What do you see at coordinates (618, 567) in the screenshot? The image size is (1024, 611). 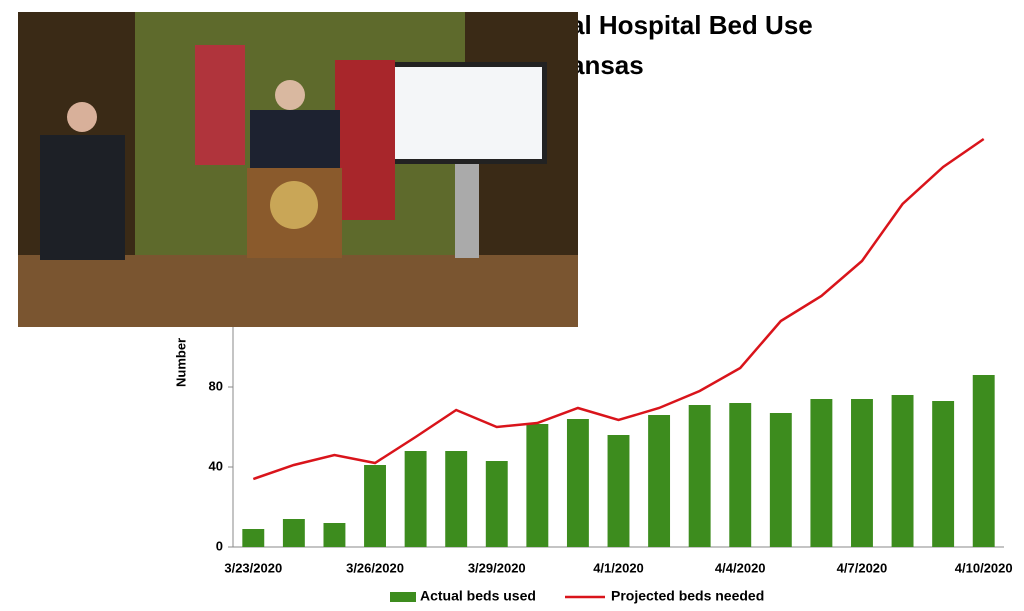 I see `x-tick-label: 4/1/2020` at bounding box center [618, 567].